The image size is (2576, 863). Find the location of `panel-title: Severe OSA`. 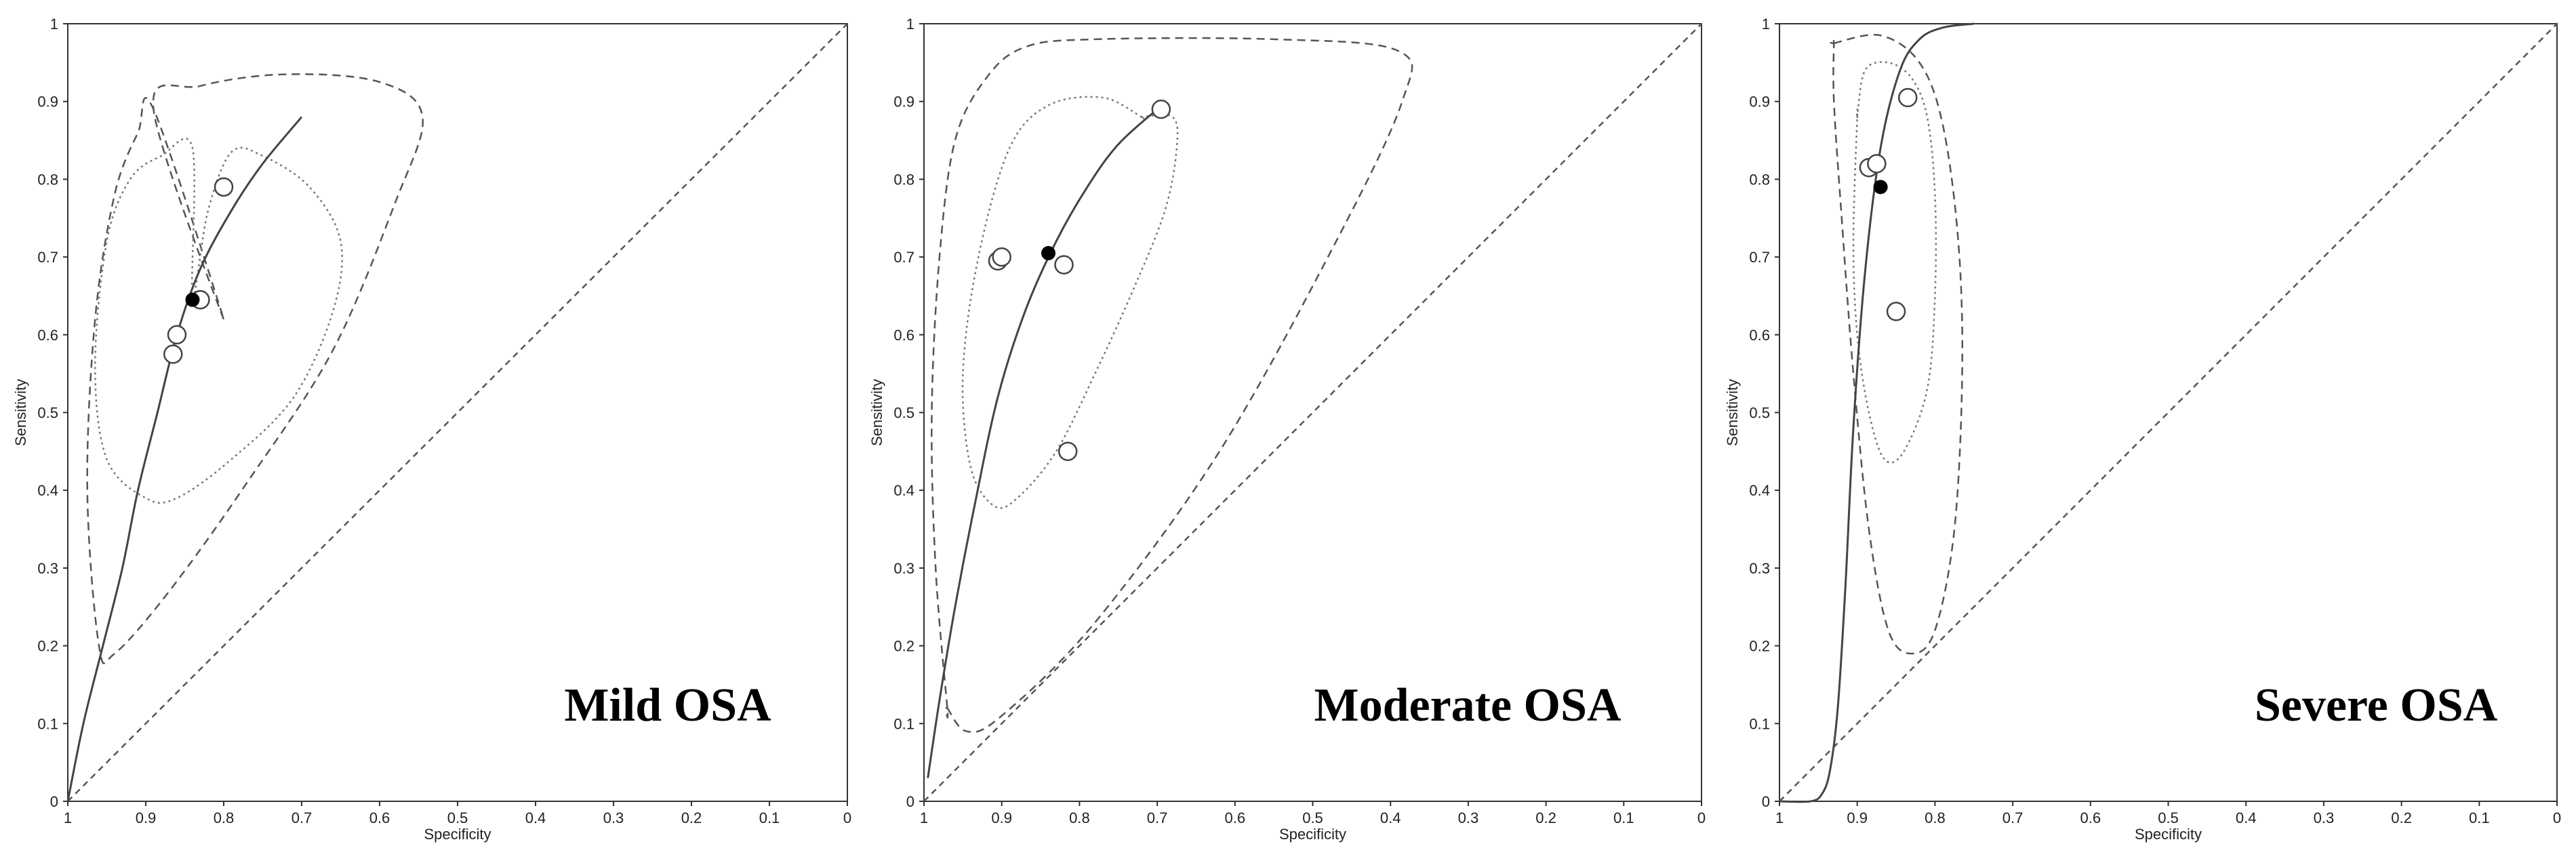

panel-title: Severe OSA is located at coordinates (2376, 705).